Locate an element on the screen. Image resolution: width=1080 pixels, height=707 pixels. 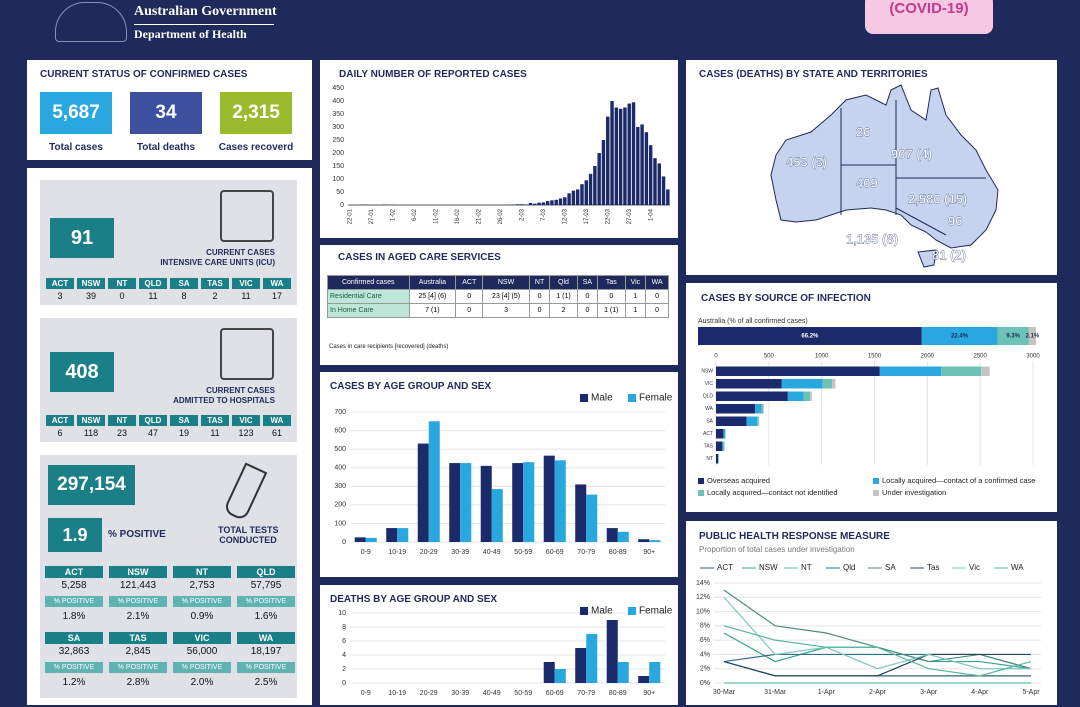
stat-label: Total cases is located at coordinates (76, 147).